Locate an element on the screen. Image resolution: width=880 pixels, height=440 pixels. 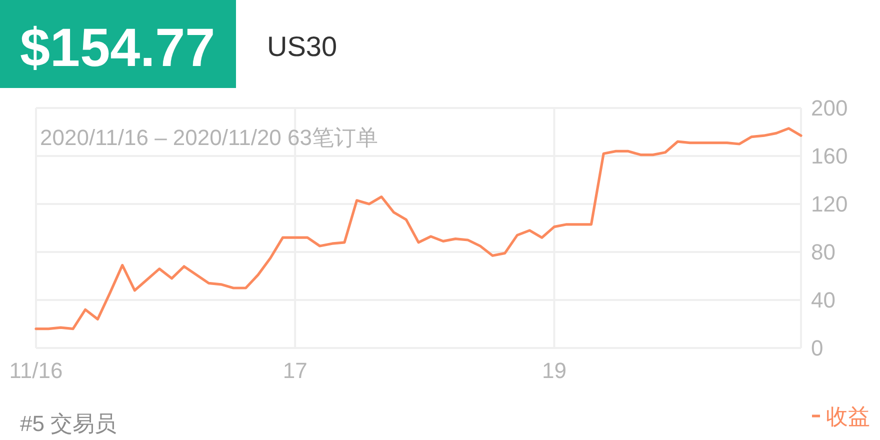
y-tick-label: 0 is located at coordinates (817, 348).